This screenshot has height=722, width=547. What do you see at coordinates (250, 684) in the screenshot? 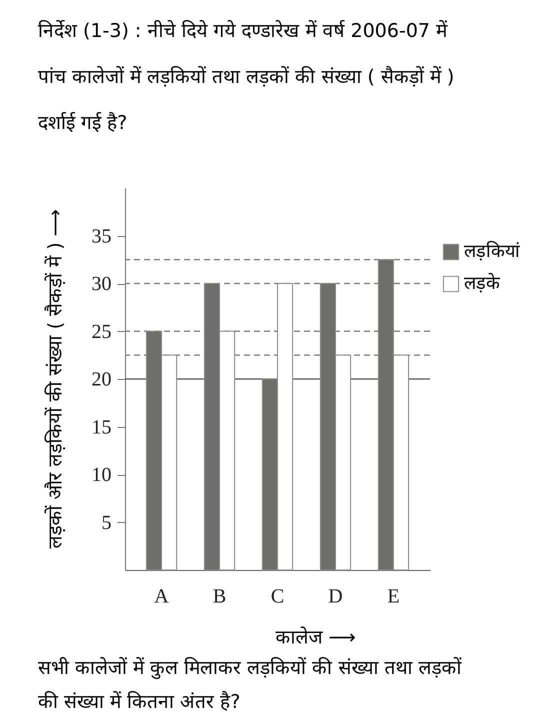
I see `text: सभी कालेजों में कुल मिलाकर लड़कियों की संख्या तथा लड़कों की संख्या में कितना अंतर है?` at bounding box center [250, 684].